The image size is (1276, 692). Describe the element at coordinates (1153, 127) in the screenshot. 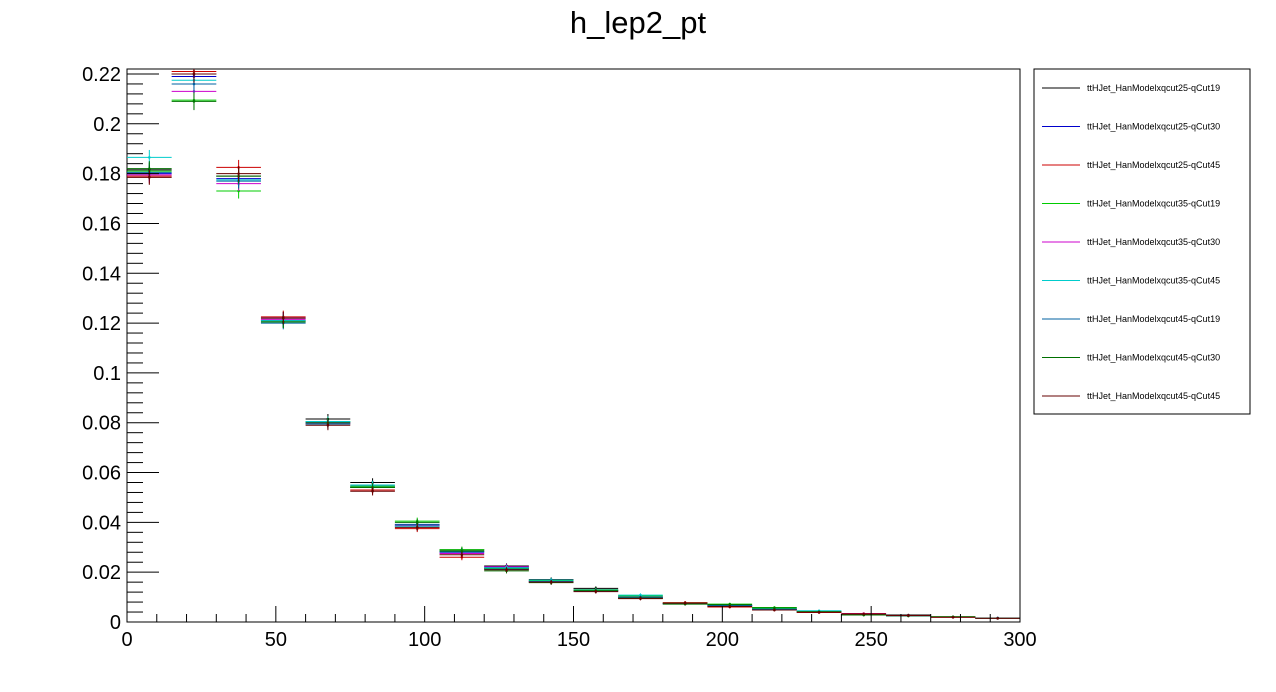

I see `legend-label: ttHJet_HanModelxqcut25-qCut30` at that location.